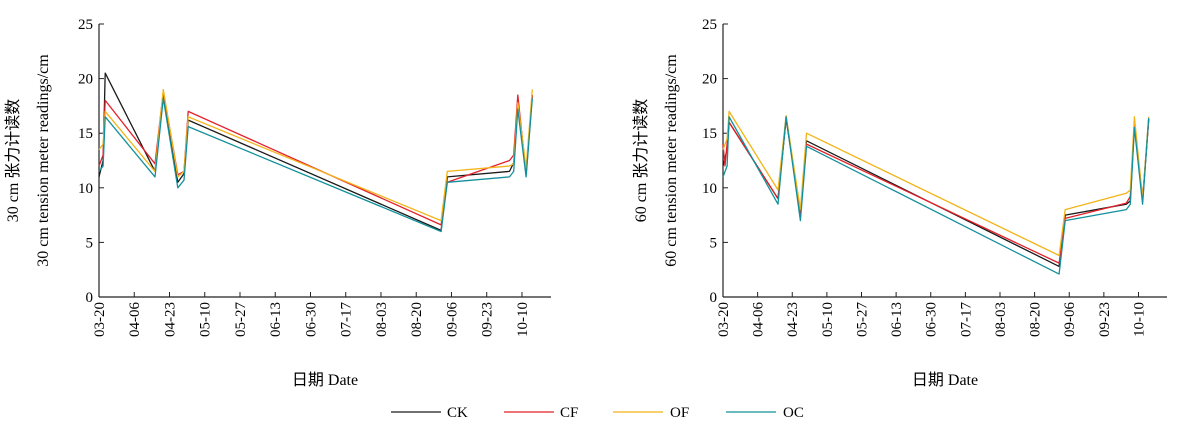  Describe the element at coordinates (679, 413) in the screenshot. I see `legend-label-of: OF` at that location.